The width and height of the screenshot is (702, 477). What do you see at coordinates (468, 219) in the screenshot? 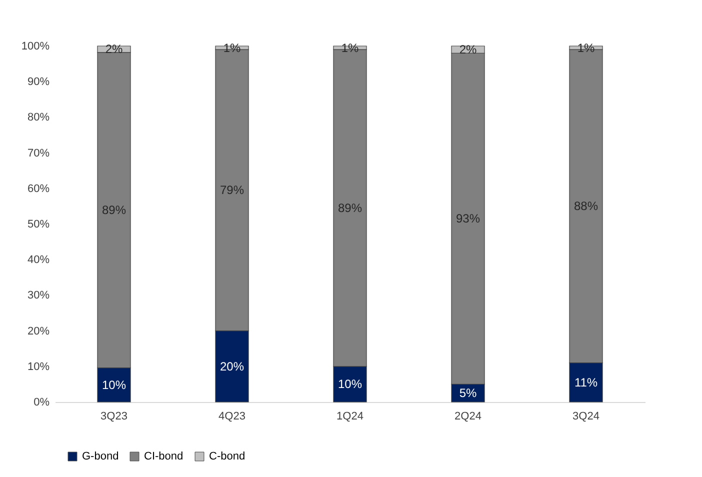
I see `data-label: 93%` at bounding box center [468, 219].